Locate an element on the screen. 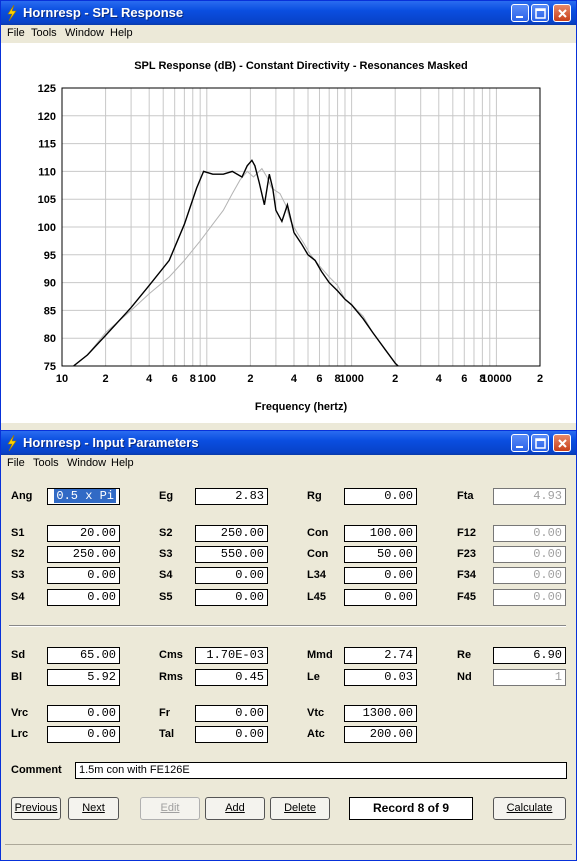  param-field-sd: 65.00 is located at coordinates (83, 655).